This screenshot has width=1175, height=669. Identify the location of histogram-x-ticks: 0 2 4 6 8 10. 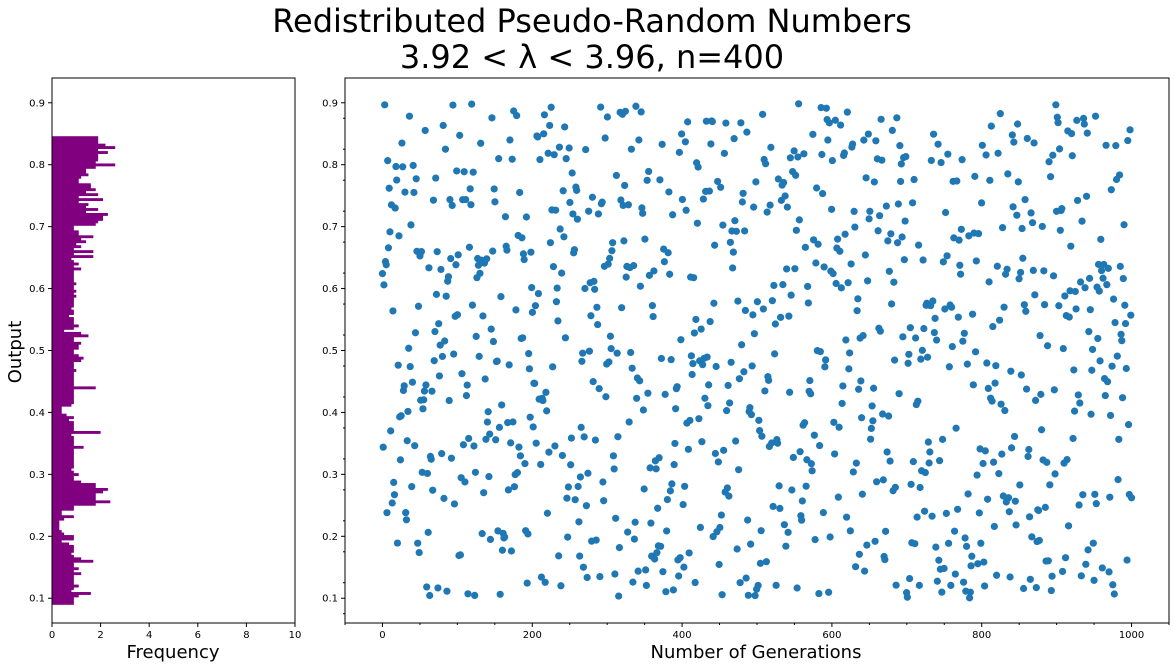
(175, 632).